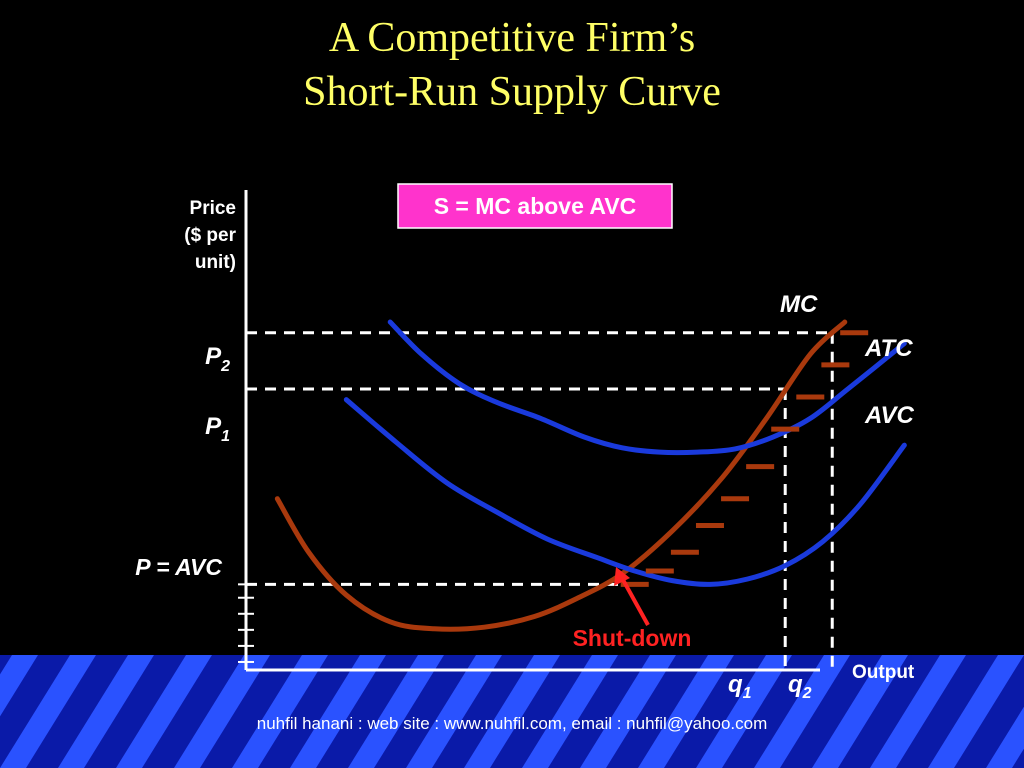  I want to click on curve-atc, so click(647, 387).